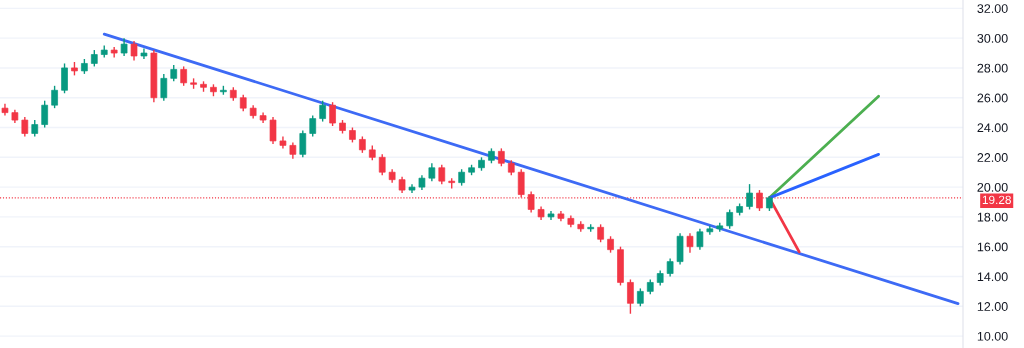 The height and width of the screenshot is (348, 1024). What do you see at coordinates (992, 128) in the screenshot?
I see `y-tick-label: 24.00` at bounding box center [992, 128].